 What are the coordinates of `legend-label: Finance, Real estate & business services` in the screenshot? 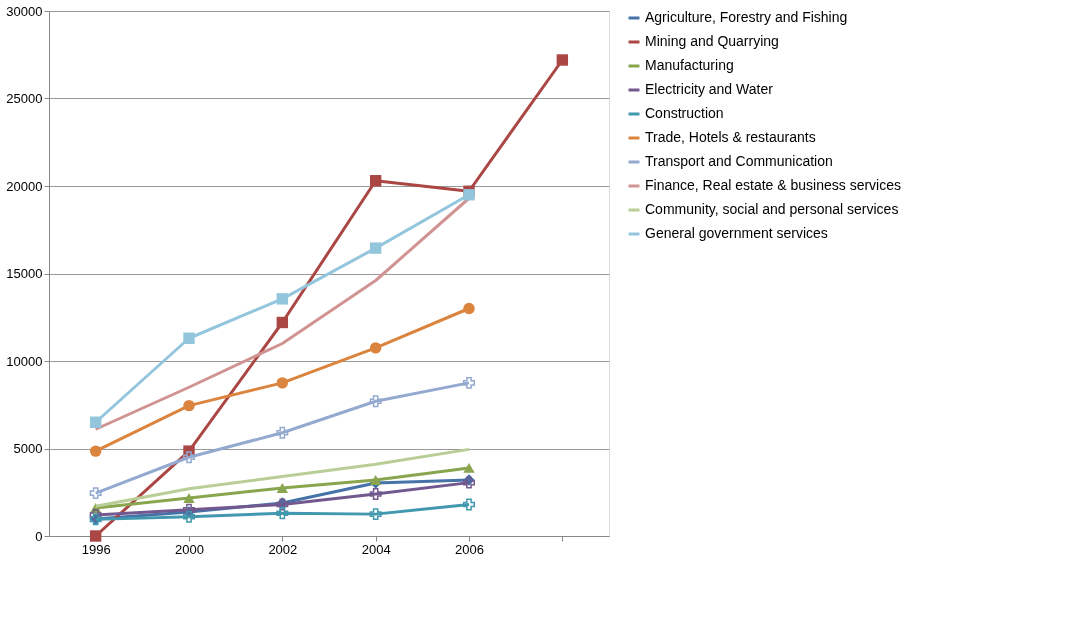 It's located at (773, 185).